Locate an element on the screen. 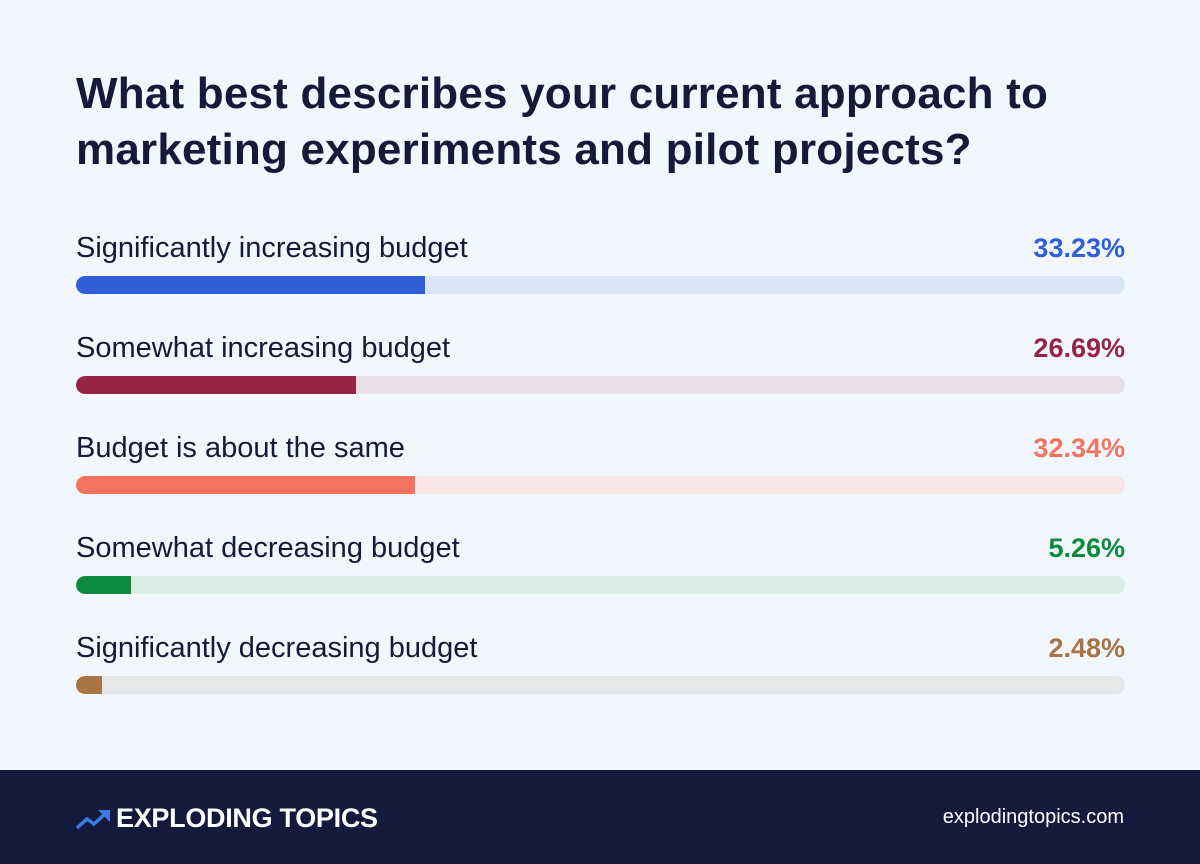 The width and height of the screenshot is (1200, 864). bar-label: Budget is about the same is located at coordinates (240, 448).